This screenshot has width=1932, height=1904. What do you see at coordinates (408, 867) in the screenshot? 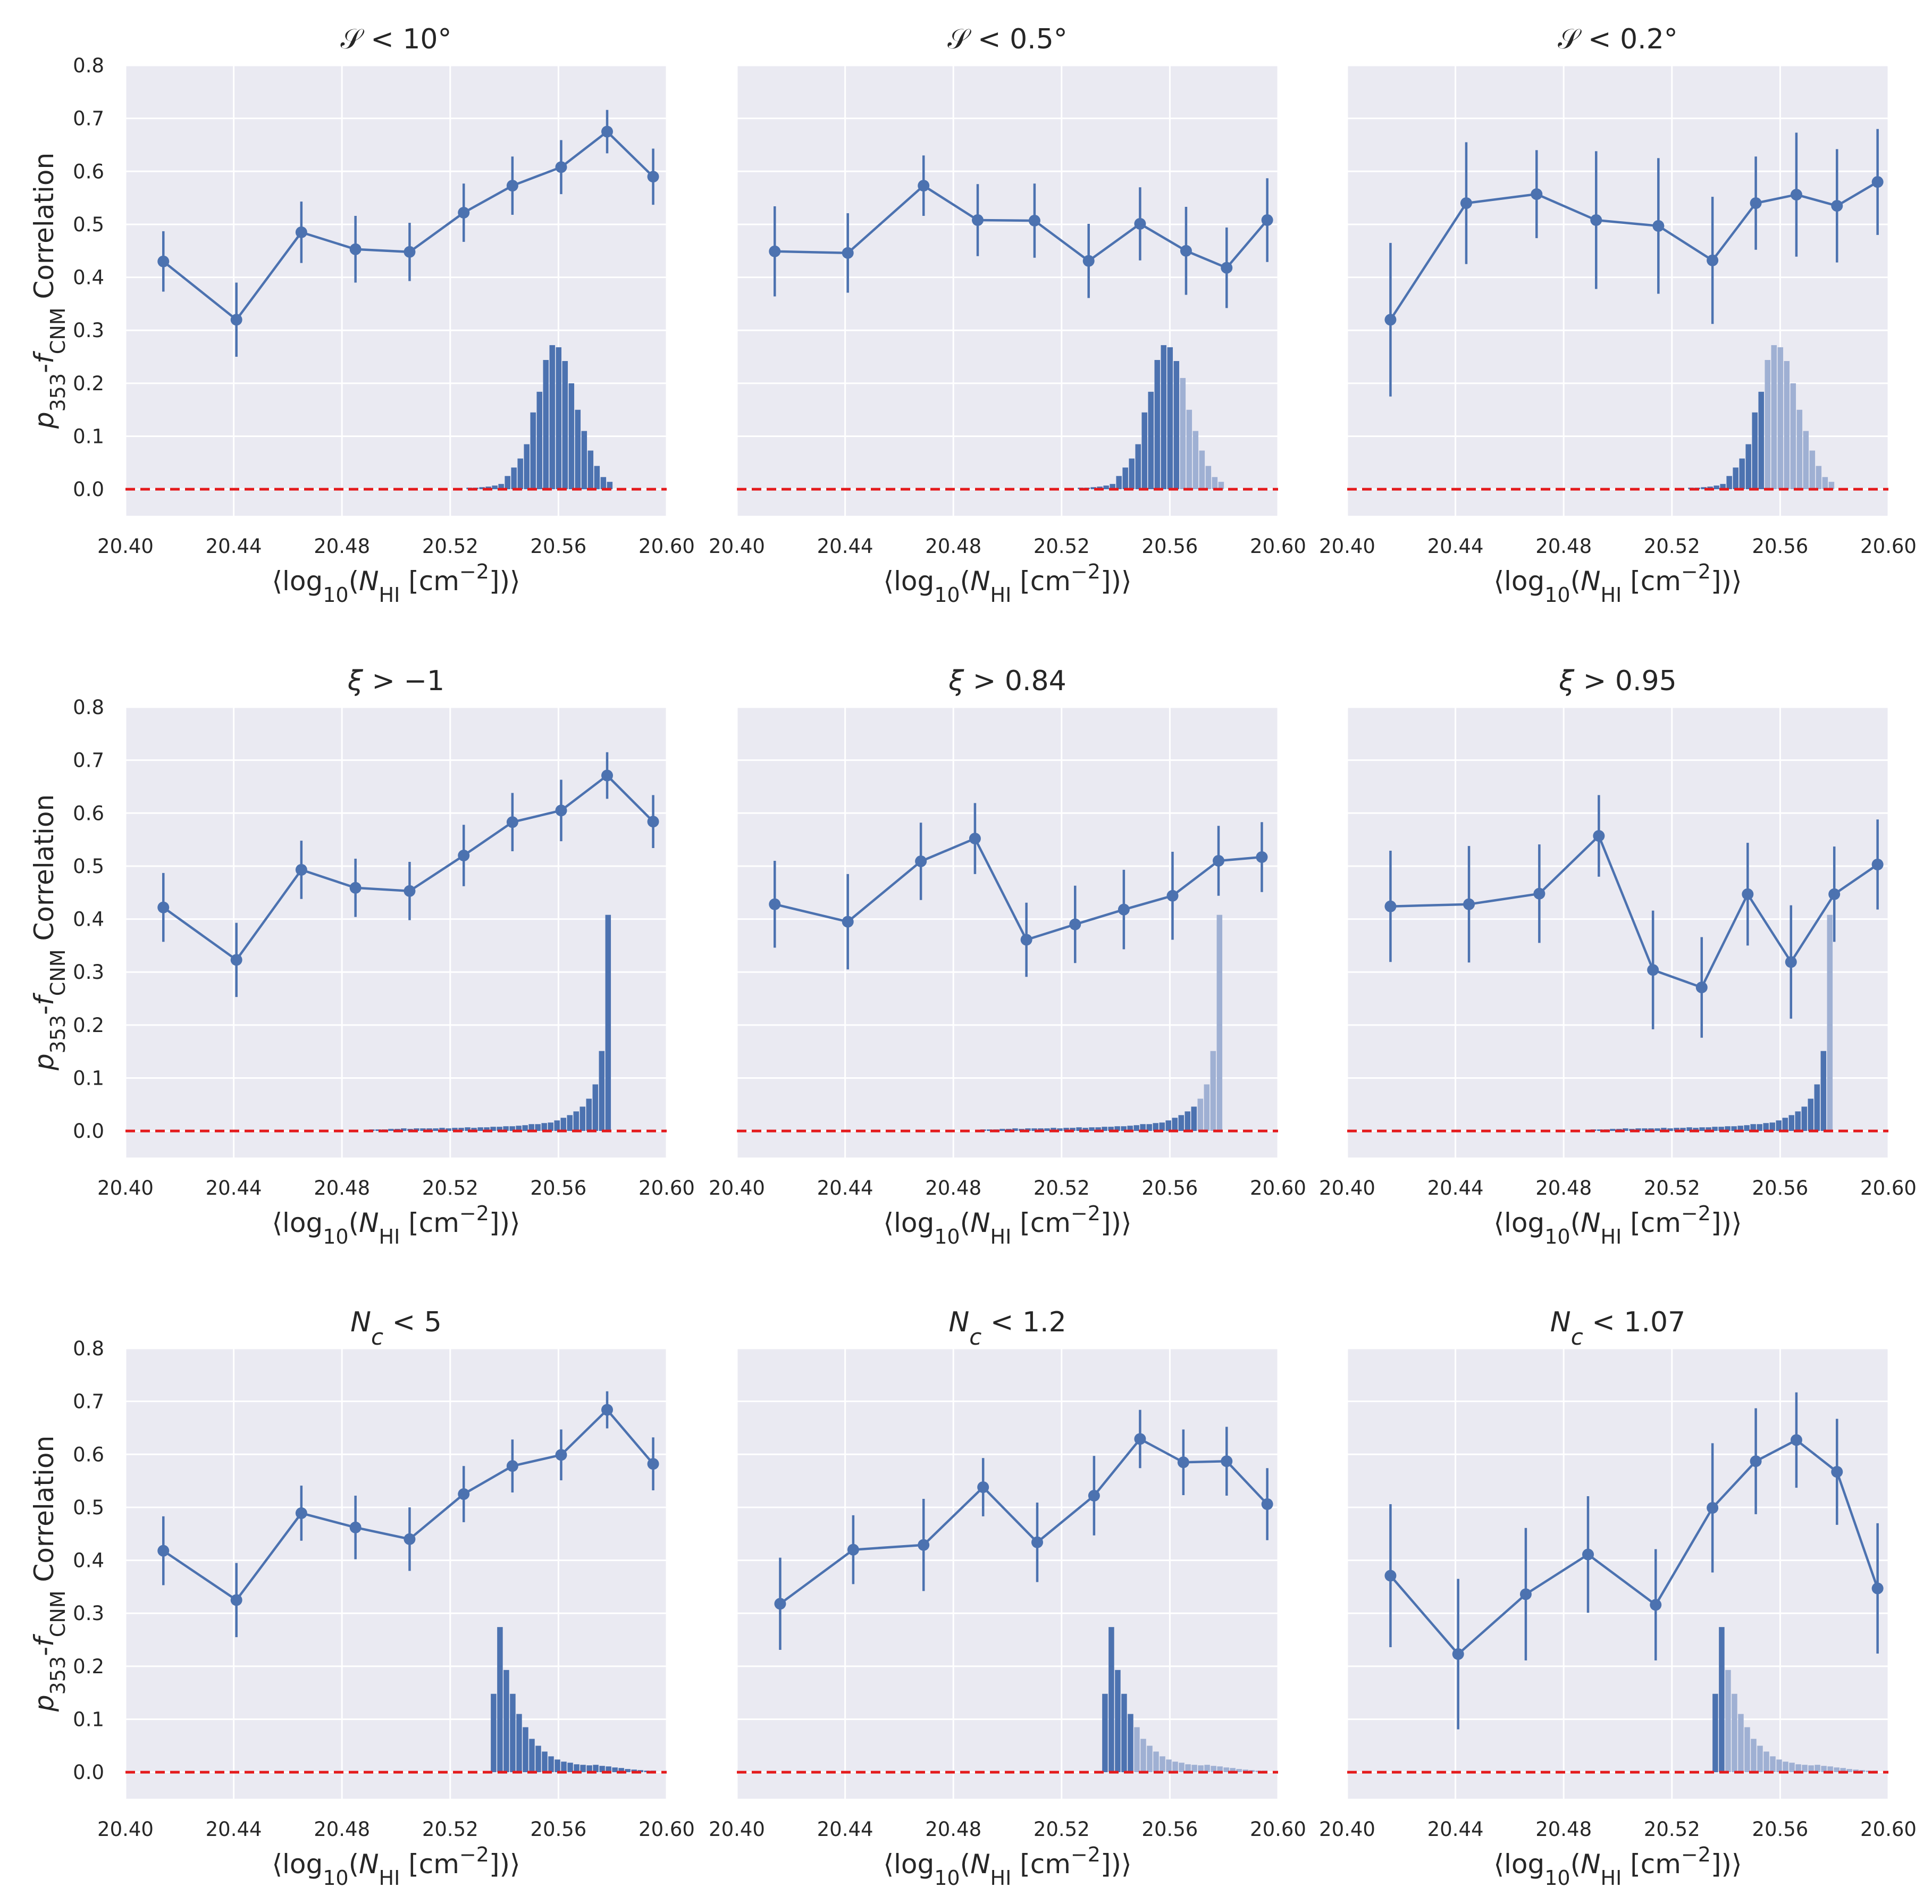
I see `series-line` at bounding box center [408, 867].